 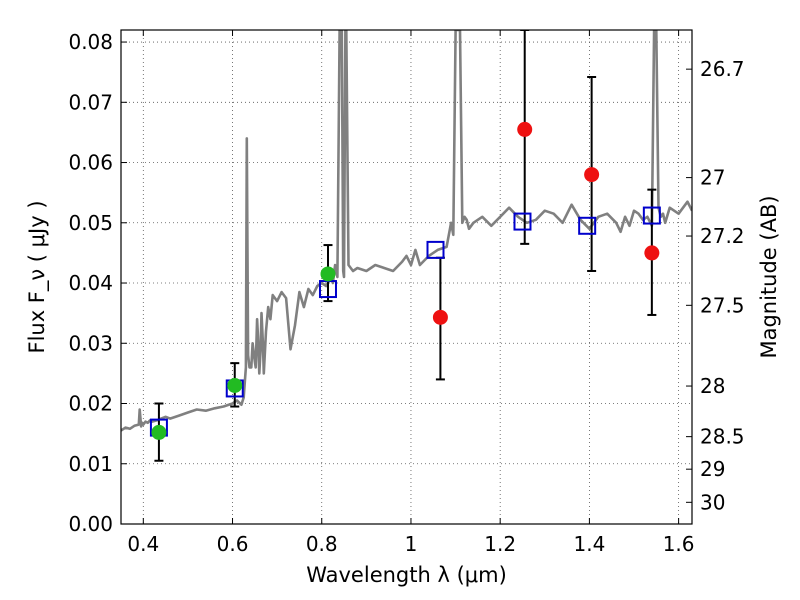 What do you see at coordinates (322, 544) in the screenshot?
I see `x-tick-label: 0.8` at bounding box center [322, 544].